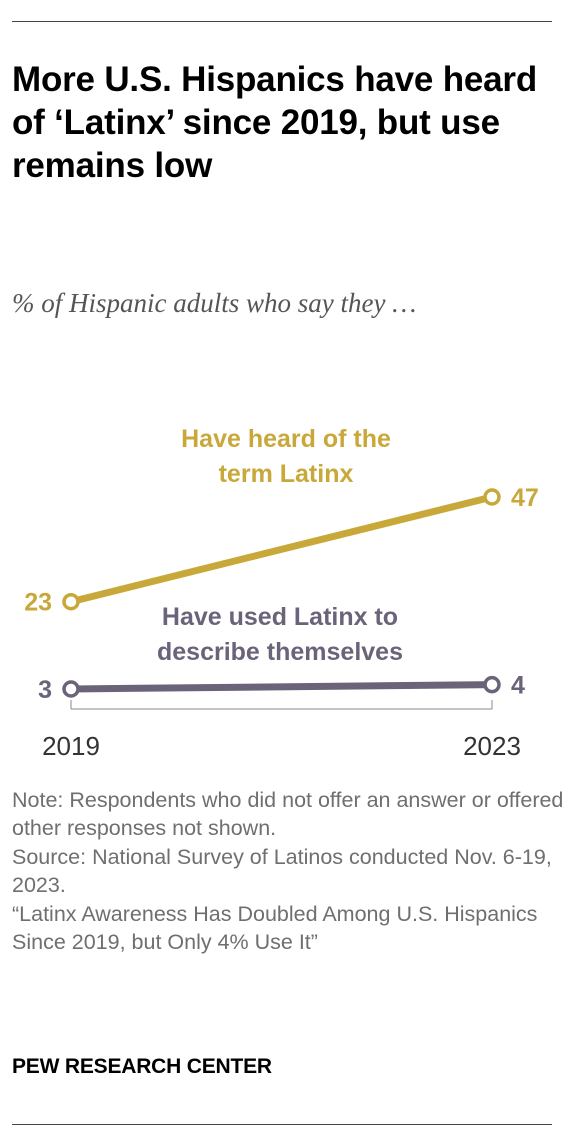 Image resolution: width=586 pixels, height=1146 pixels. I want to click on series-name-label: Have used Latinx to, so click(280, 617).